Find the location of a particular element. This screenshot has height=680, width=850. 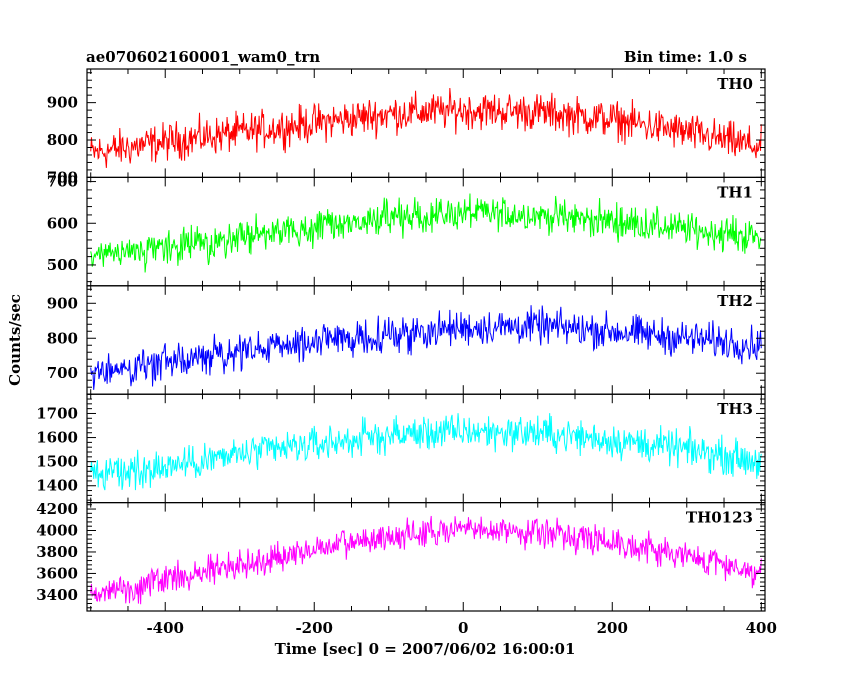

y-tick-label: 4000 is located at coordinates (57, 531).